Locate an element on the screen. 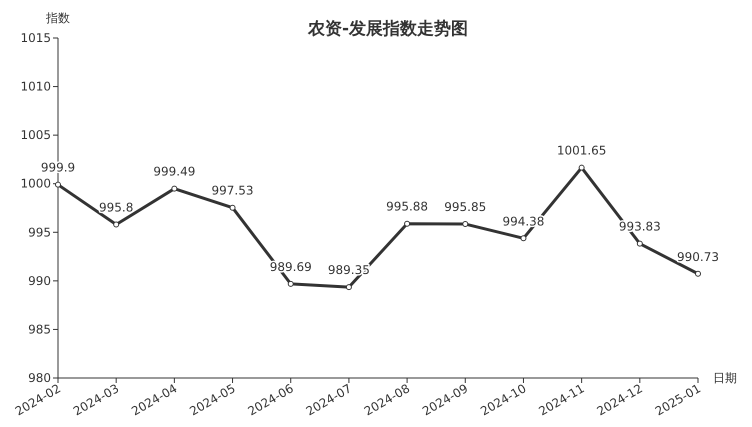  data-label: 990.73 is located at coordinates (698, 257).